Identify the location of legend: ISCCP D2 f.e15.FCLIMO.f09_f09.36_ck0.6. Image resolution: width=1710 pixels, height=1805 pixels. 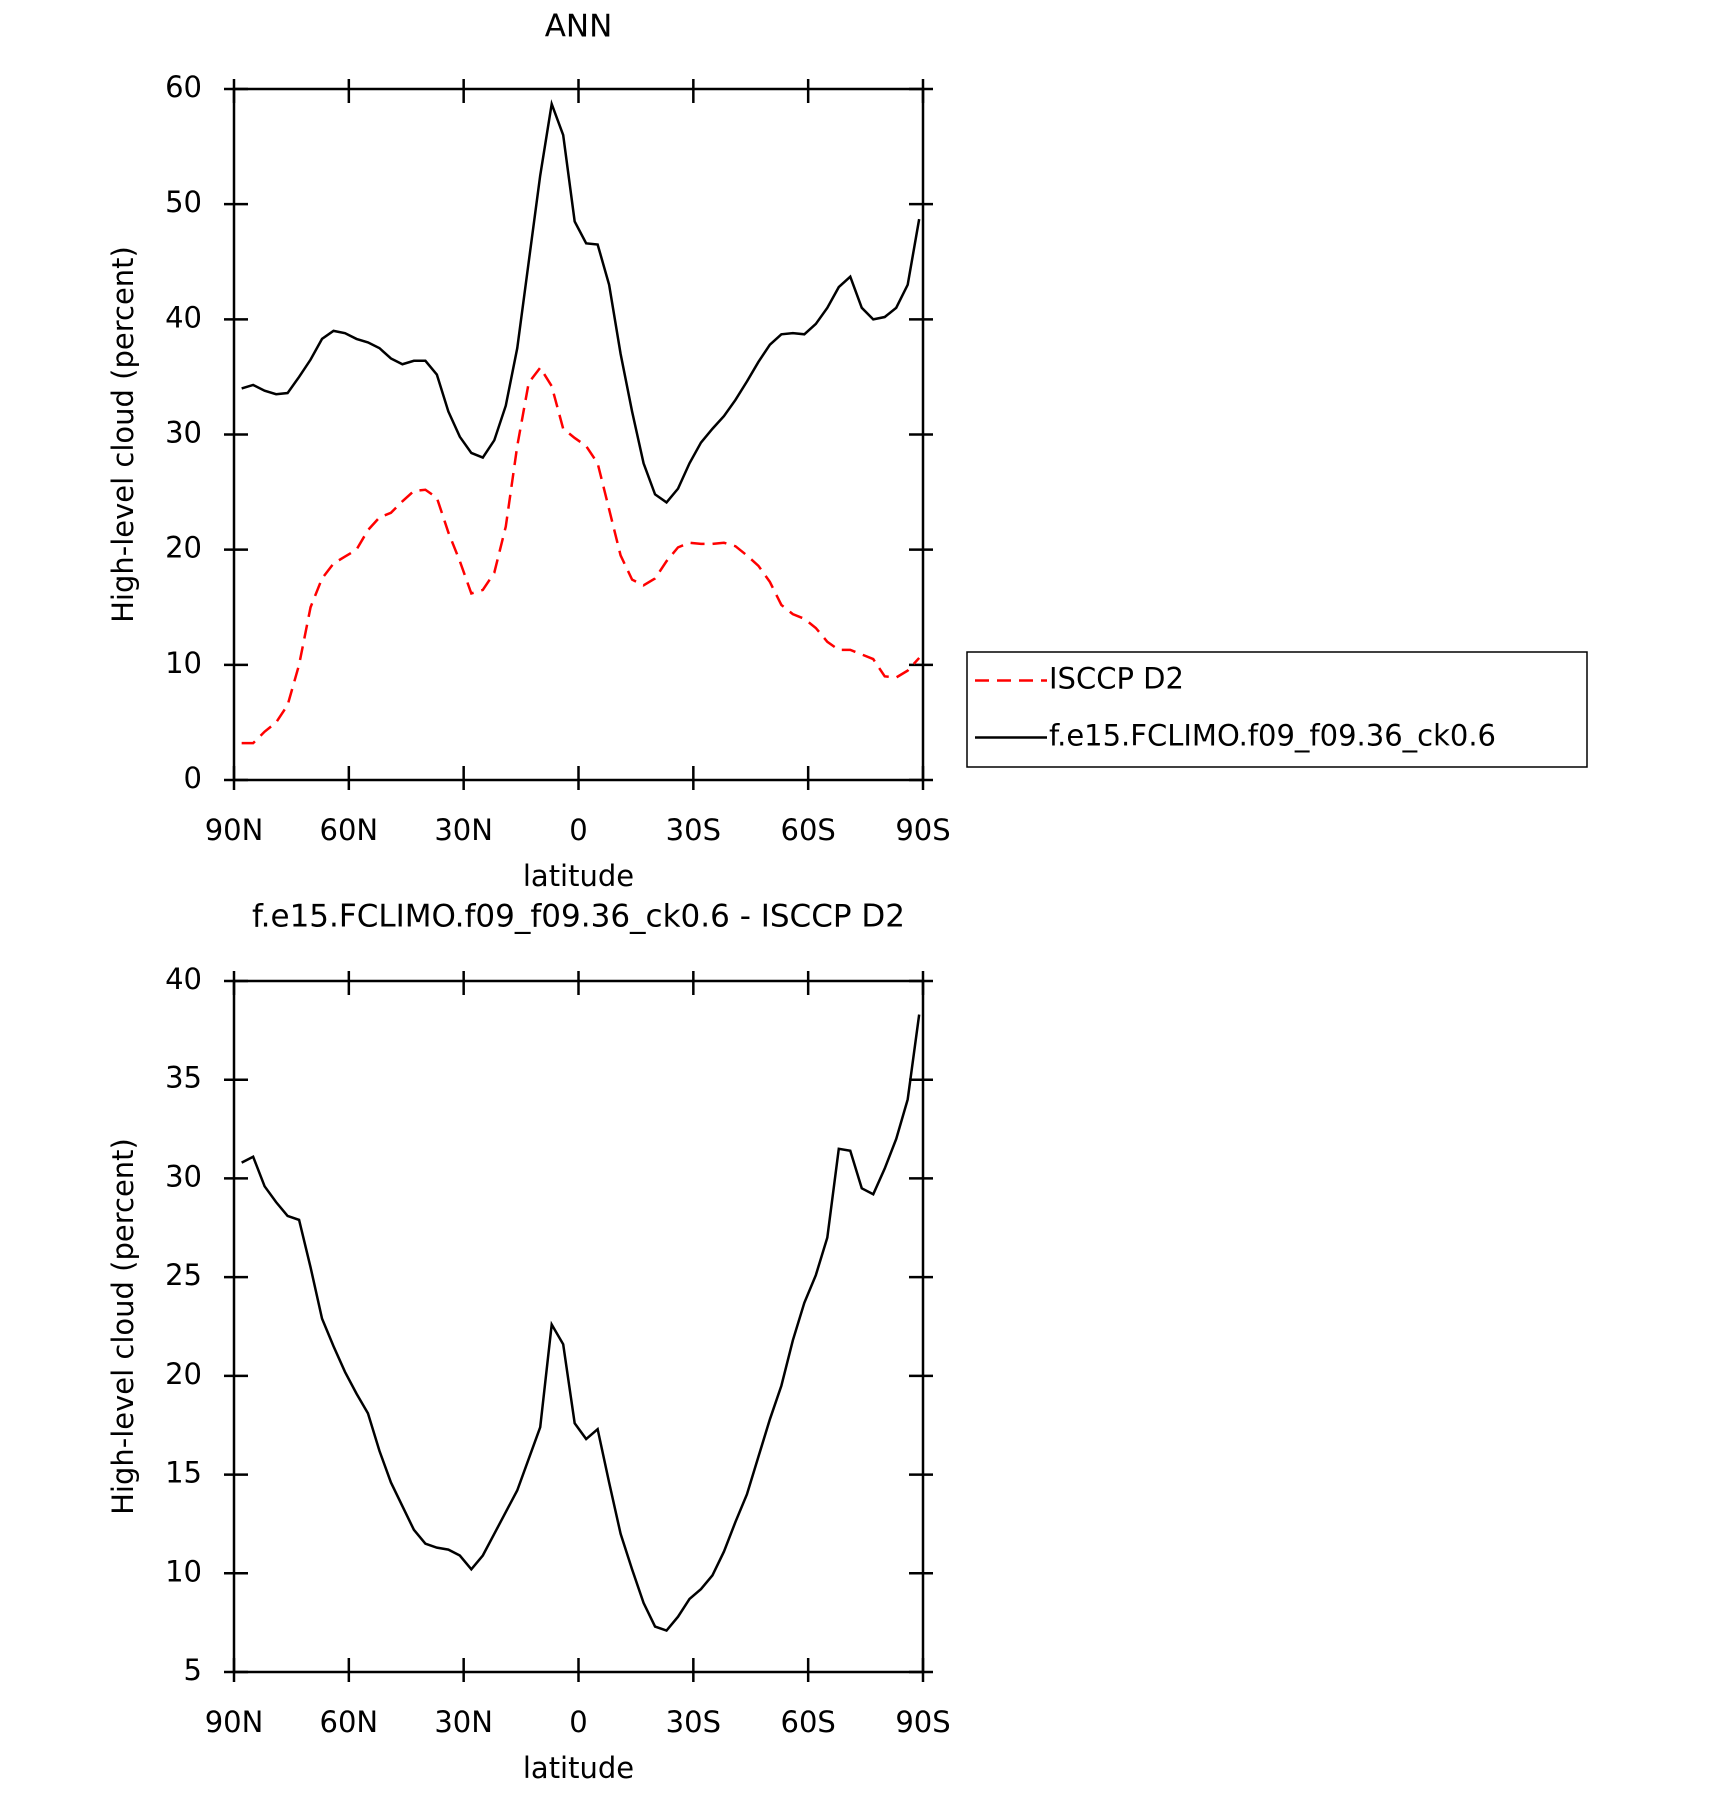
(1277, 709).